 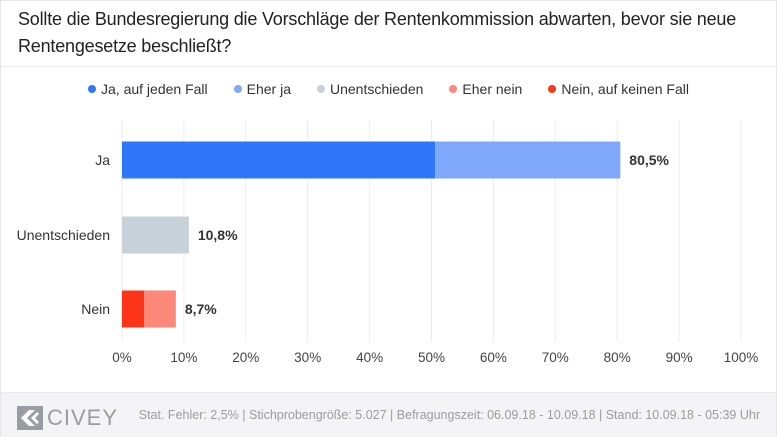 What do you see at coordinates (63, 235) in the screenshot?
I see `category-label: Unentschieden` at bounding box center [63, 235].